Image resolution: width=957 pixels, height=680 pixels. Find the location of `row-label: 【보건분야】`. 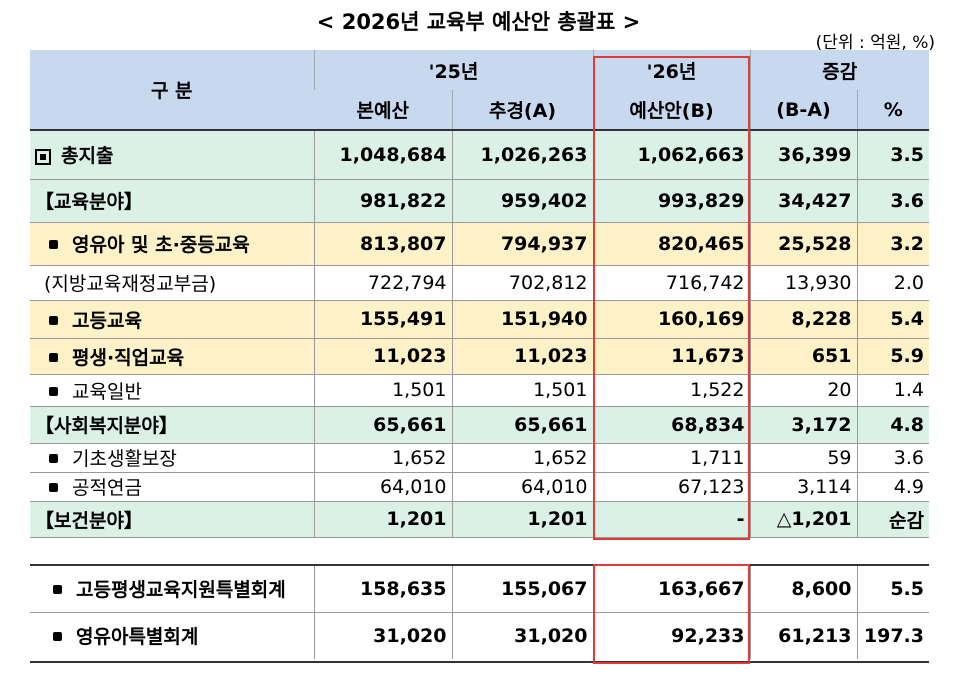

row-label: 【보건분야】 is located at coordinates (172, 518).